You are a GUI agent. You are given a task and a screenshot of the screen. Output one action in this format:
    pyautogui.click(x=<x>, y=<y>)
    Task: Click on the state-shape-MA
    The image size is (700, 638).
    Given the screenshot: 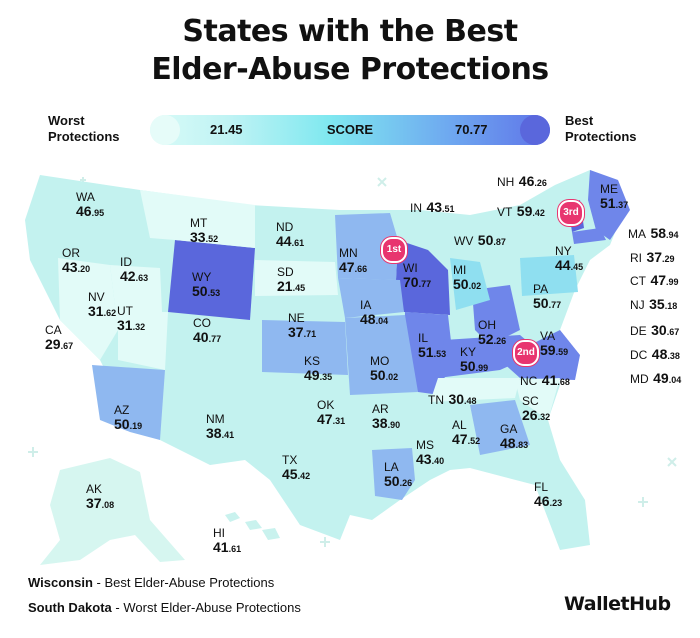 What is the action you would take?
    pyautogui.click(x=589, y=236)
    